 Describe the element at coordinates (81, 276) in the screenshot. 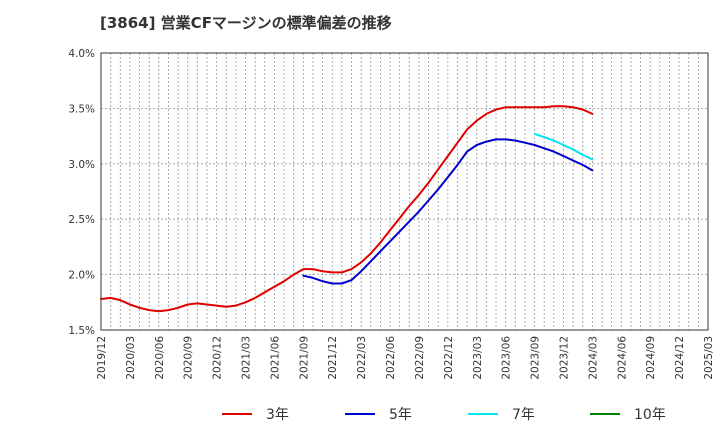

I see `y-tick-label: 2.0%` at that location.